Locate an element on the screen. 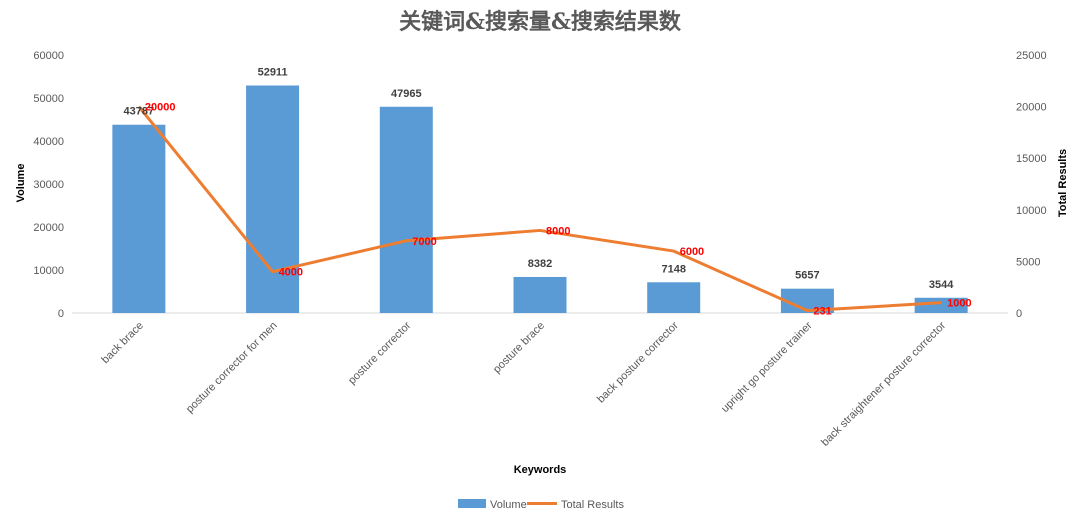 Image resolution: width=1080 pixels, height=519 pixels. y-tick-label: 60000 is located at coordinates (48, 56).